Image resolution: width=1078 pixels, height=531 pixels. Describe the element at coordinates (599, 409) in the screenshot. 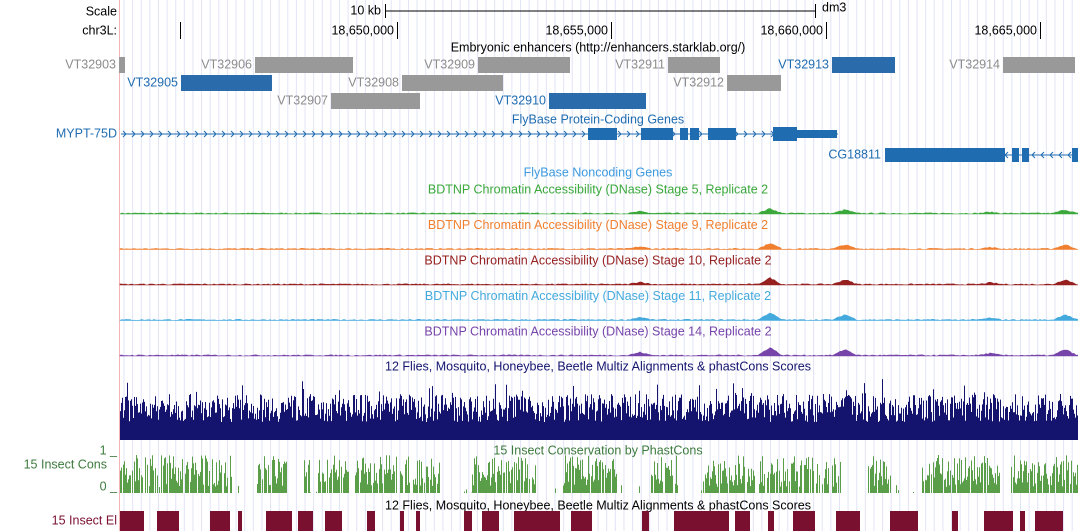

I see `multiz-signal` at that location.